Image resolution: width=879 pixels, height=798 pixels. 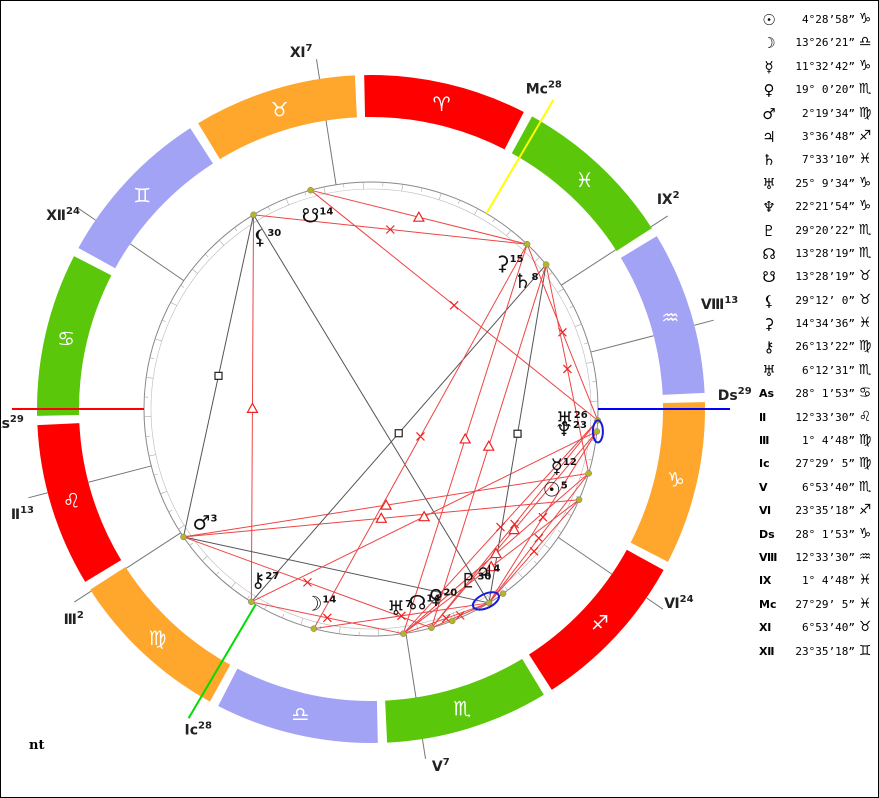 What do you see at coordinates (817, 186) in the screenshot?
I see `legend-row-uranus: ♅ 25° 9’34” ♑` at bounding box center [817, 186].